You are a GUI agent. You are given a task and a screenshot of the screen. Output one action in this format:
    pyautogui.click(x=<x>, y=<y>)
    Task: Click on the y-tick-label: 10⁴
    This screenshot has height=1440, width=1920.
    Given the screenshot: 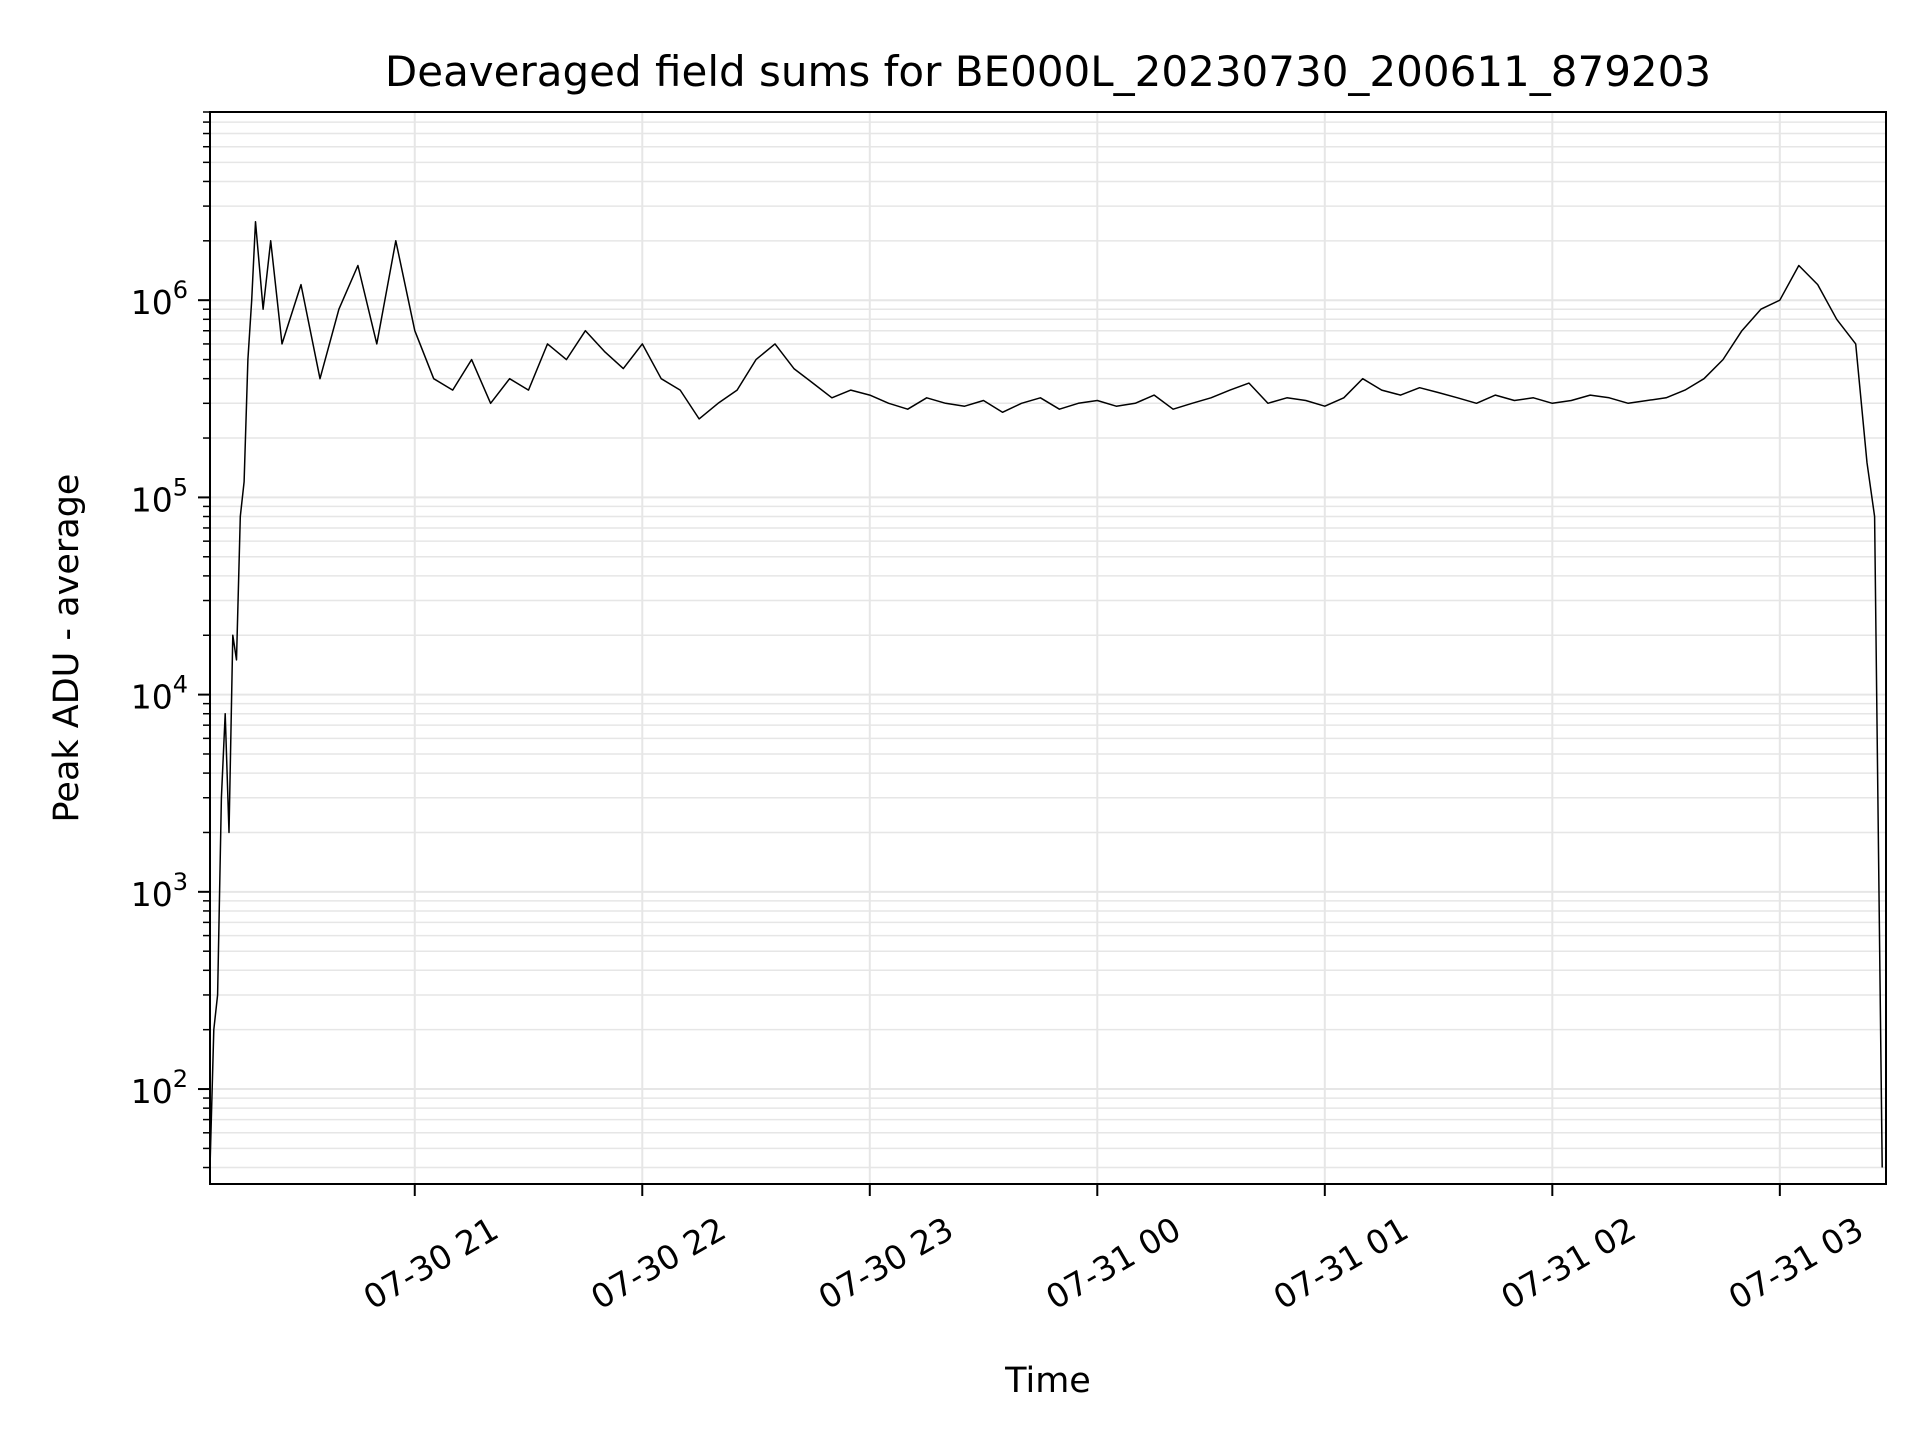 What is the action you would take?
    pyautogui.click(x=159, y=694)
    